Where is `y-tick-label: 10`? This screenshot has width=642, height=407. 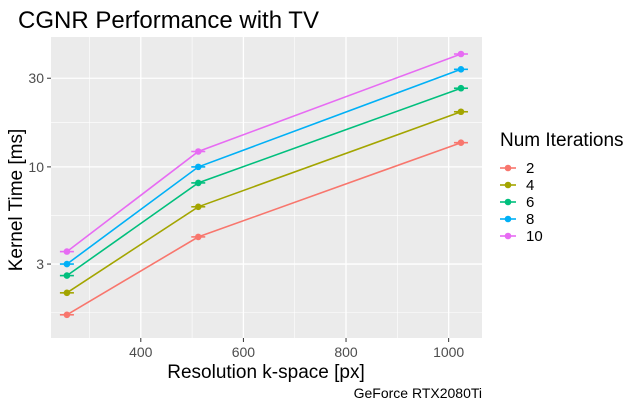 y-tick-label: 10 is located at coordinates (36, 167).